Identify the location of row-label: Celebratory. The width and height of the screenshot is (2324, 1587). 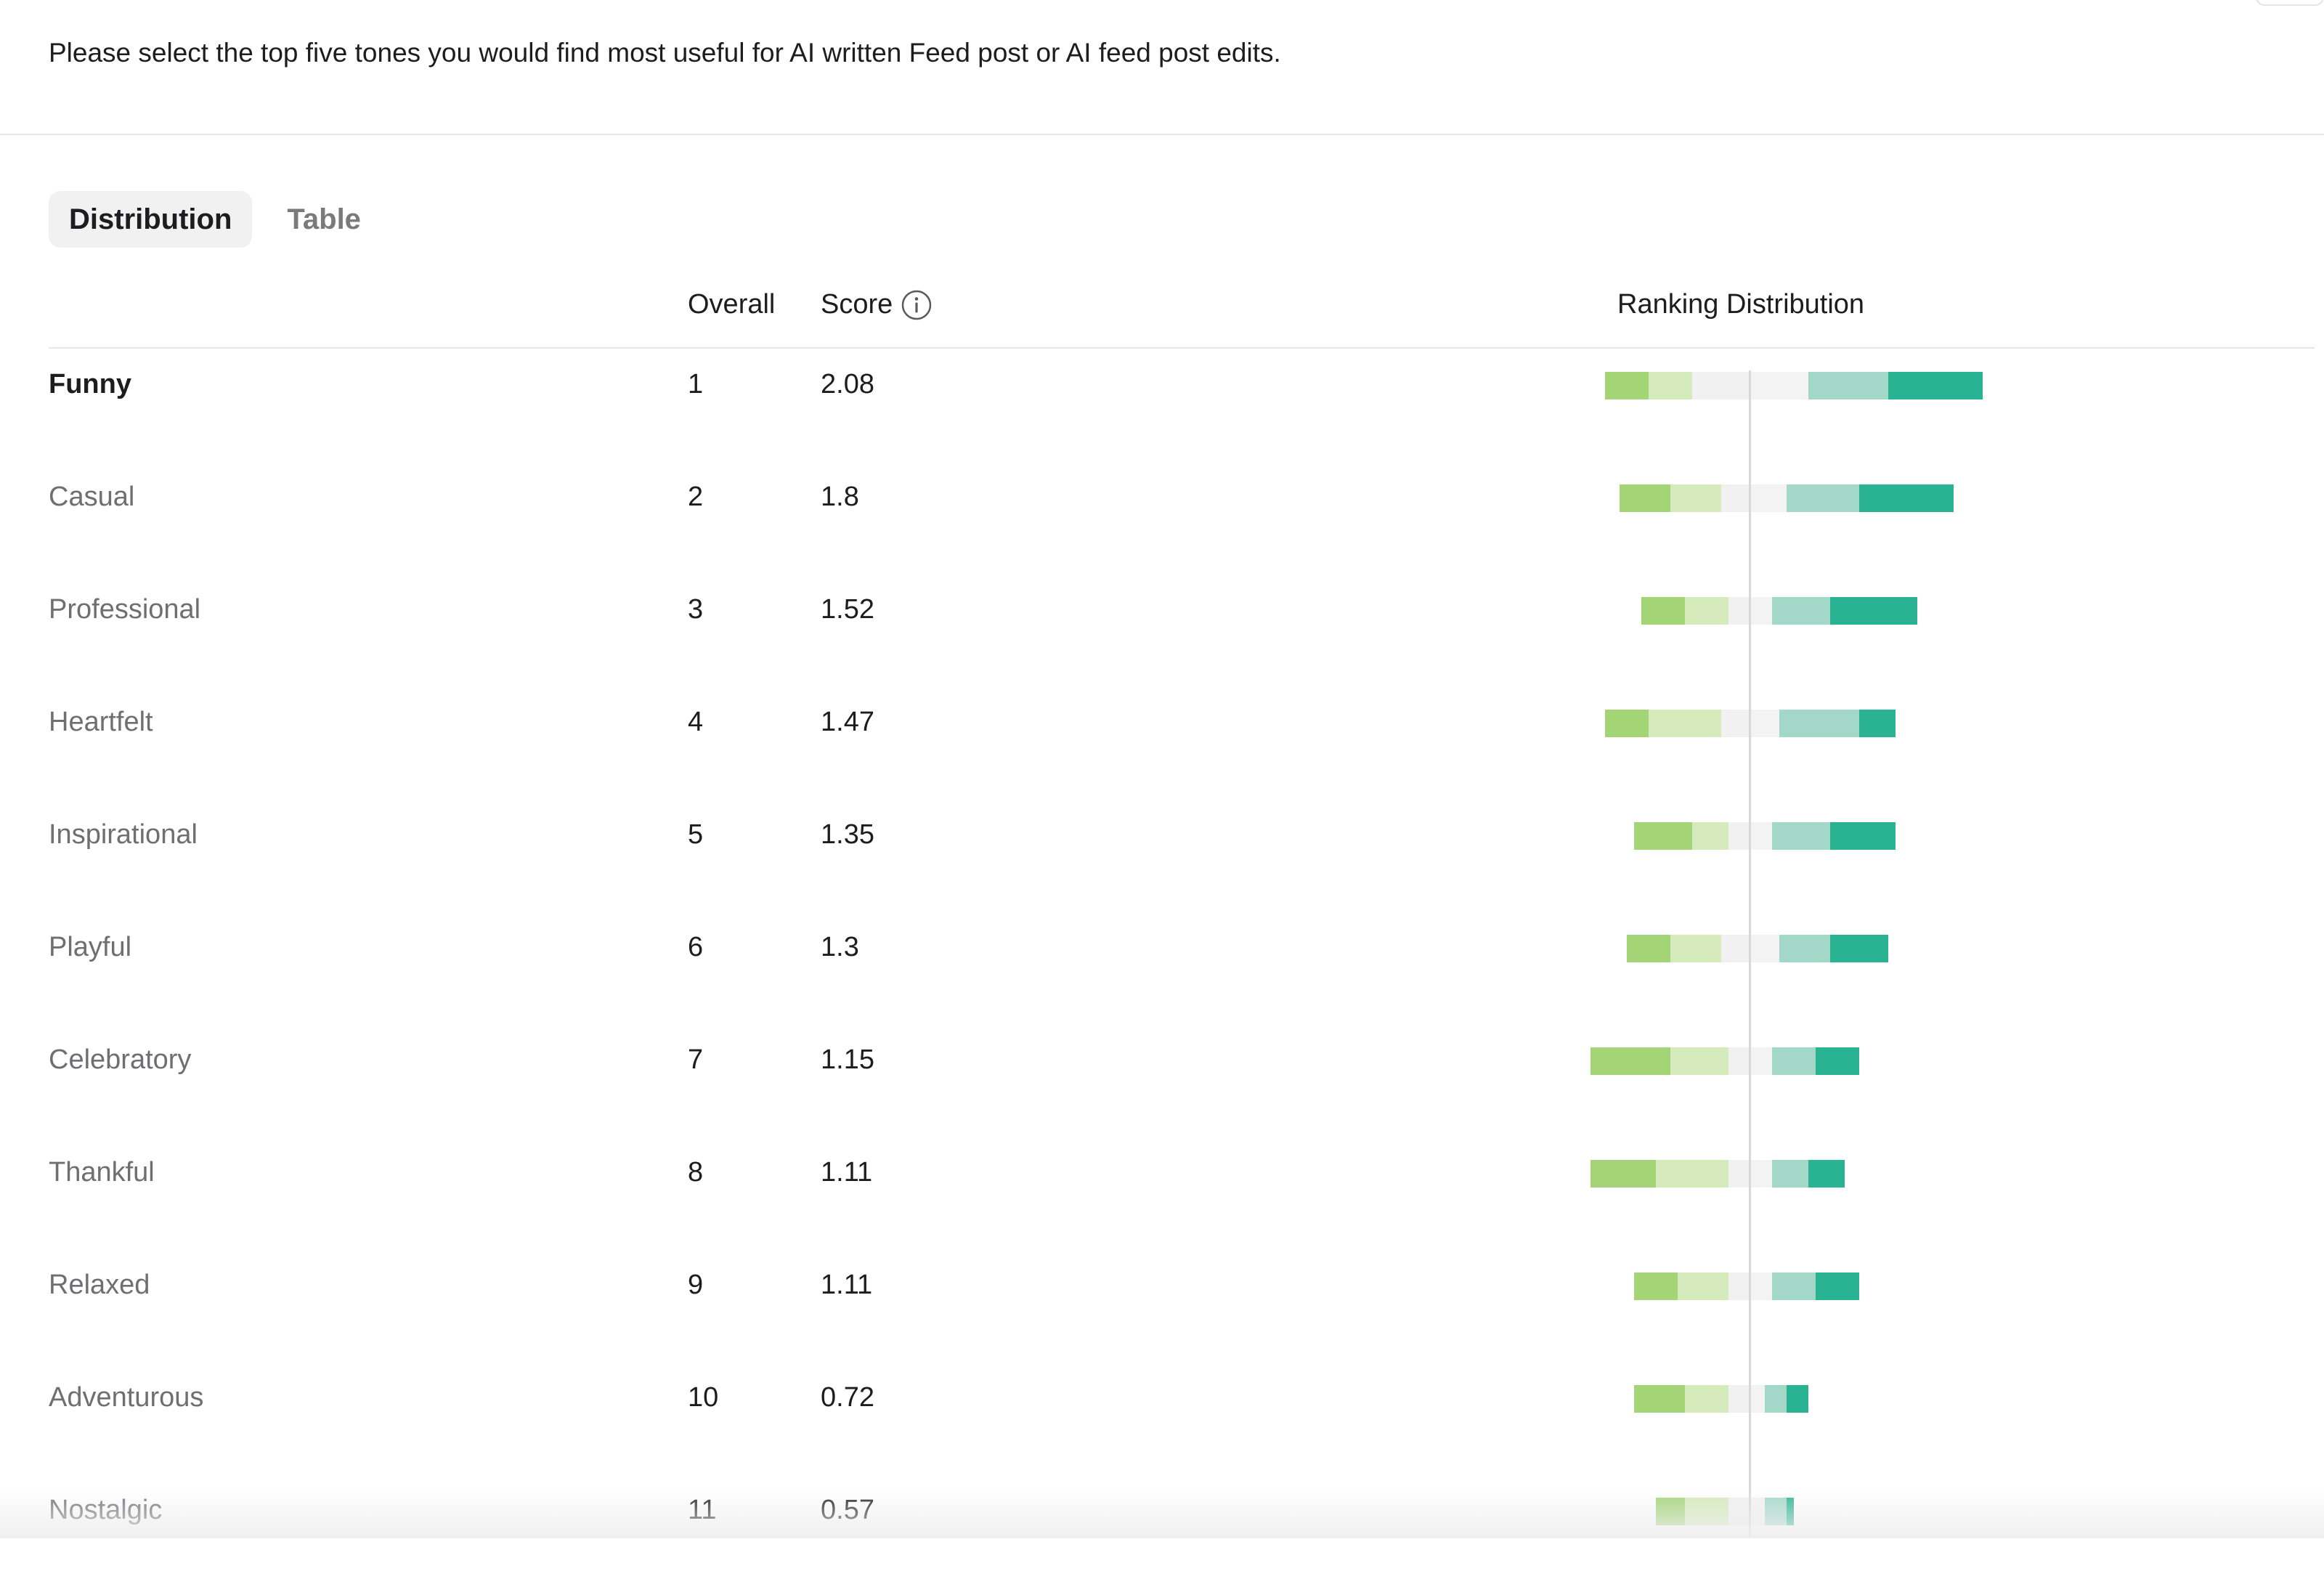
(120, 1059).